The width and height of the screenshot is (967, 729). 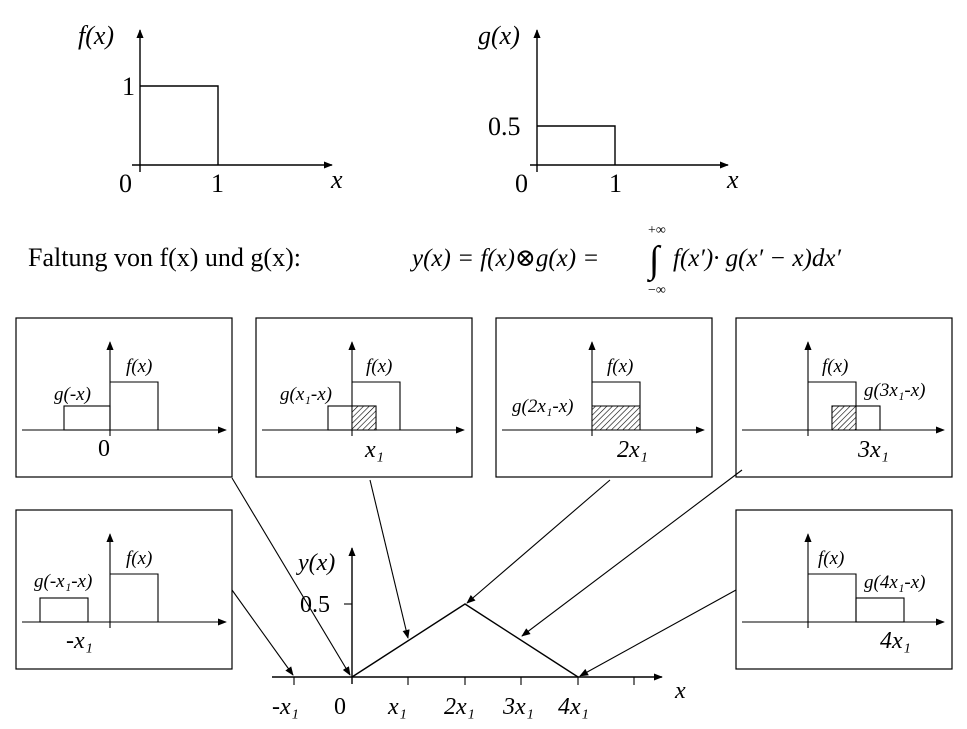 I want to click on panel-shift-neg1: f(x) g(-x₁-x) -x₁, so click(x=124, y=589).